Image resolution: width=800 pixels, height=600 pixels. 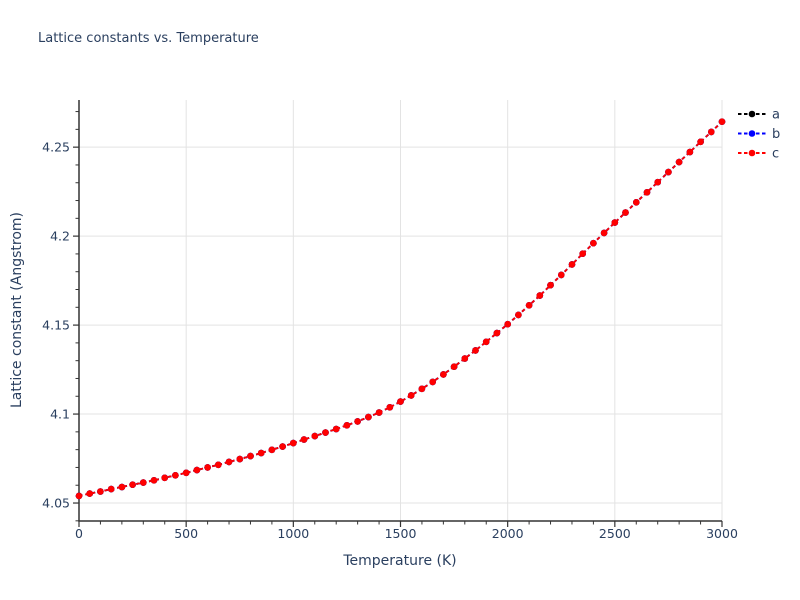 What do you see at coordinates (56, 502) in the screenshot?
I see `y-tick-label: 4.05` at bounding box center [56, 502].